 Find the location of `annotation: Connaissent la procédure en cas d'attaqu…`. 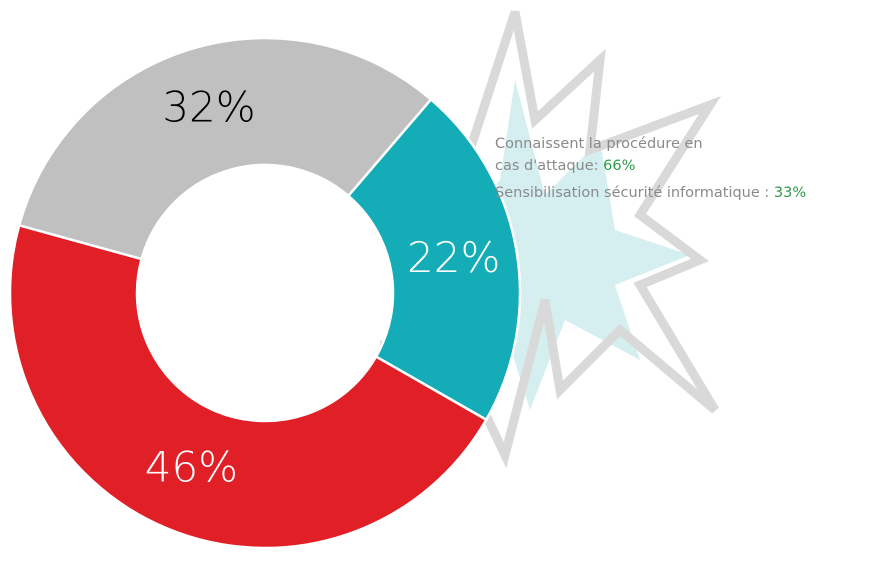

annotation: Connaissent la procédure en cas d'attaqu… is located at coordinates (650, 168).